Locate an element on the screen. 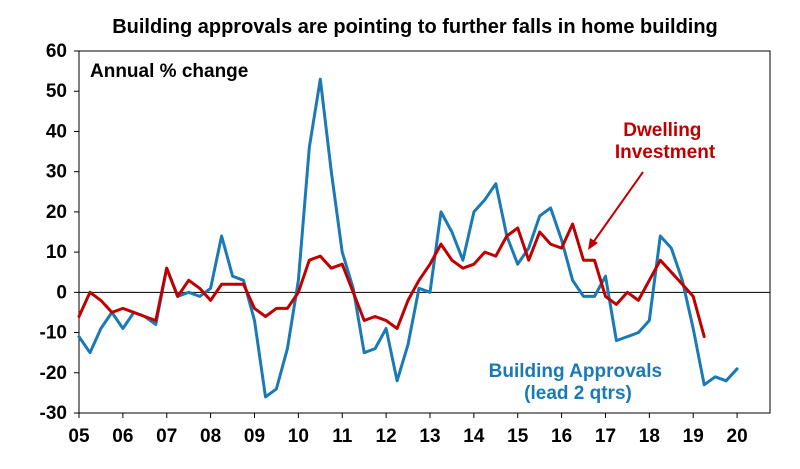 The width and height of the screenshot is (800, 469). y-tick-label: 20 is located at coordinates (56, 212).